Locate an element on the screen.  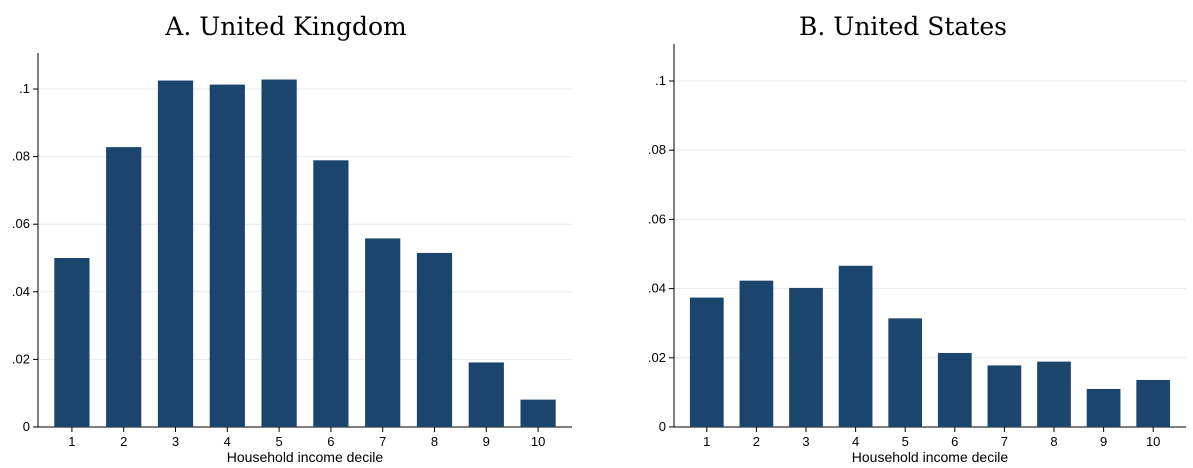
chart-title: B. United States is located at coordinates (903, 26).